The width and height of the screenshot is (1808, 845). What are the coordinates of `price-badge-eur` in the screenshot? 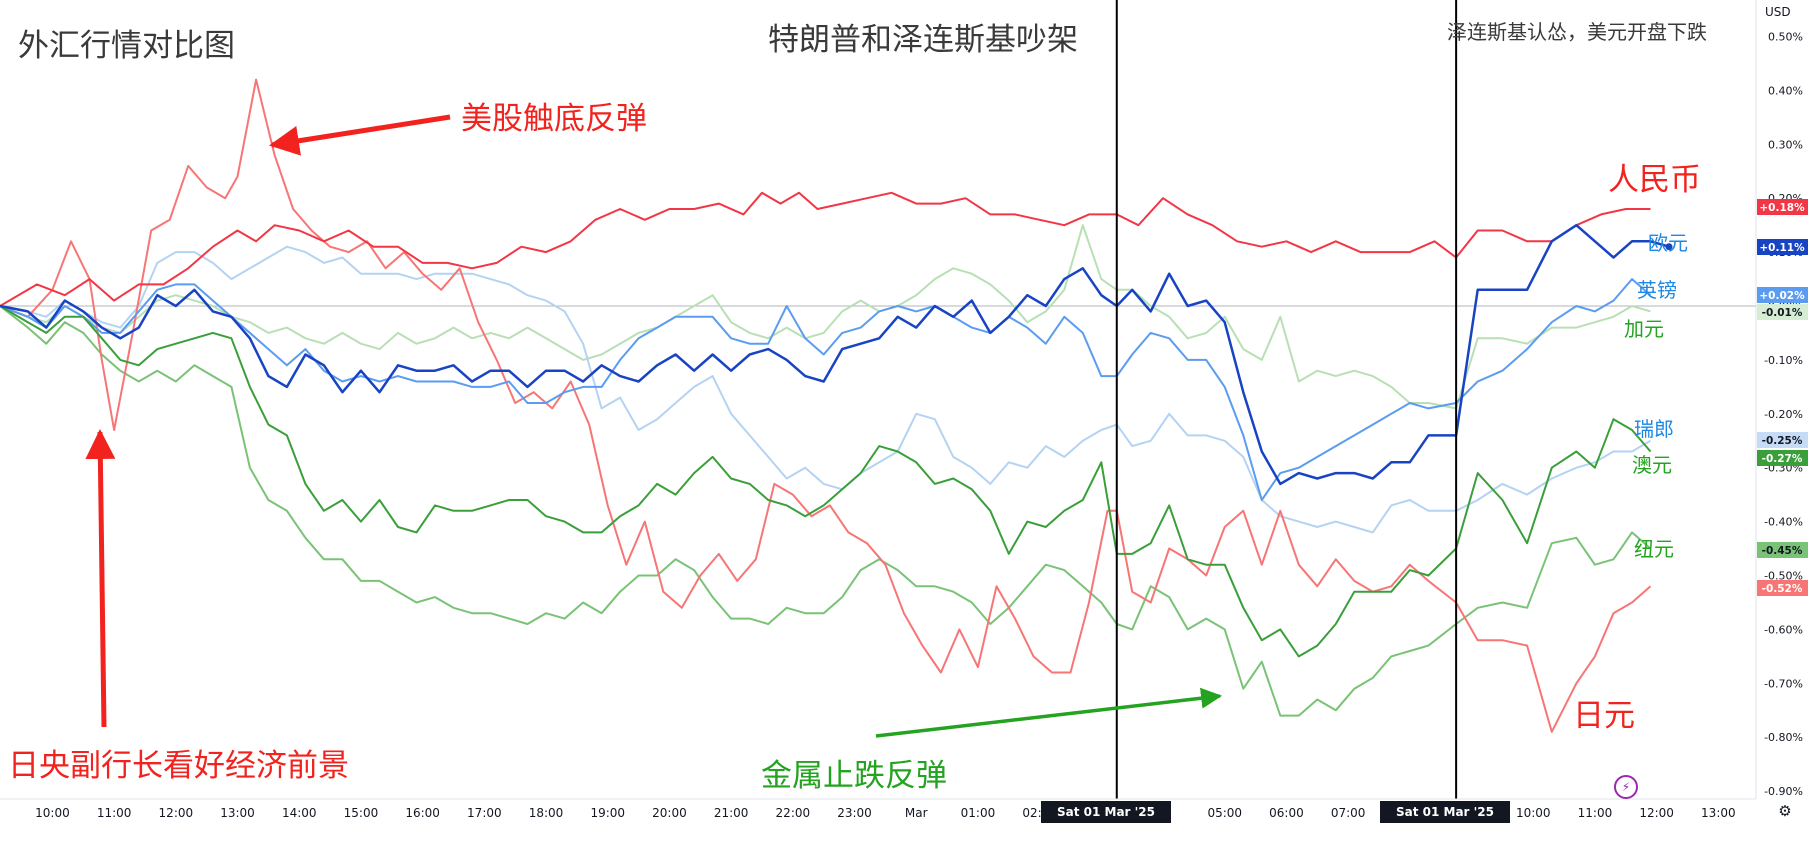 It's located at (1782, 247).